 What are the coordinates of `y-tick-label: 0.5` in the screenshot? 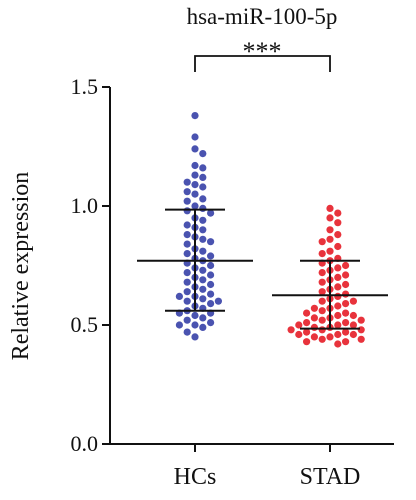 It's located at (85, 324).